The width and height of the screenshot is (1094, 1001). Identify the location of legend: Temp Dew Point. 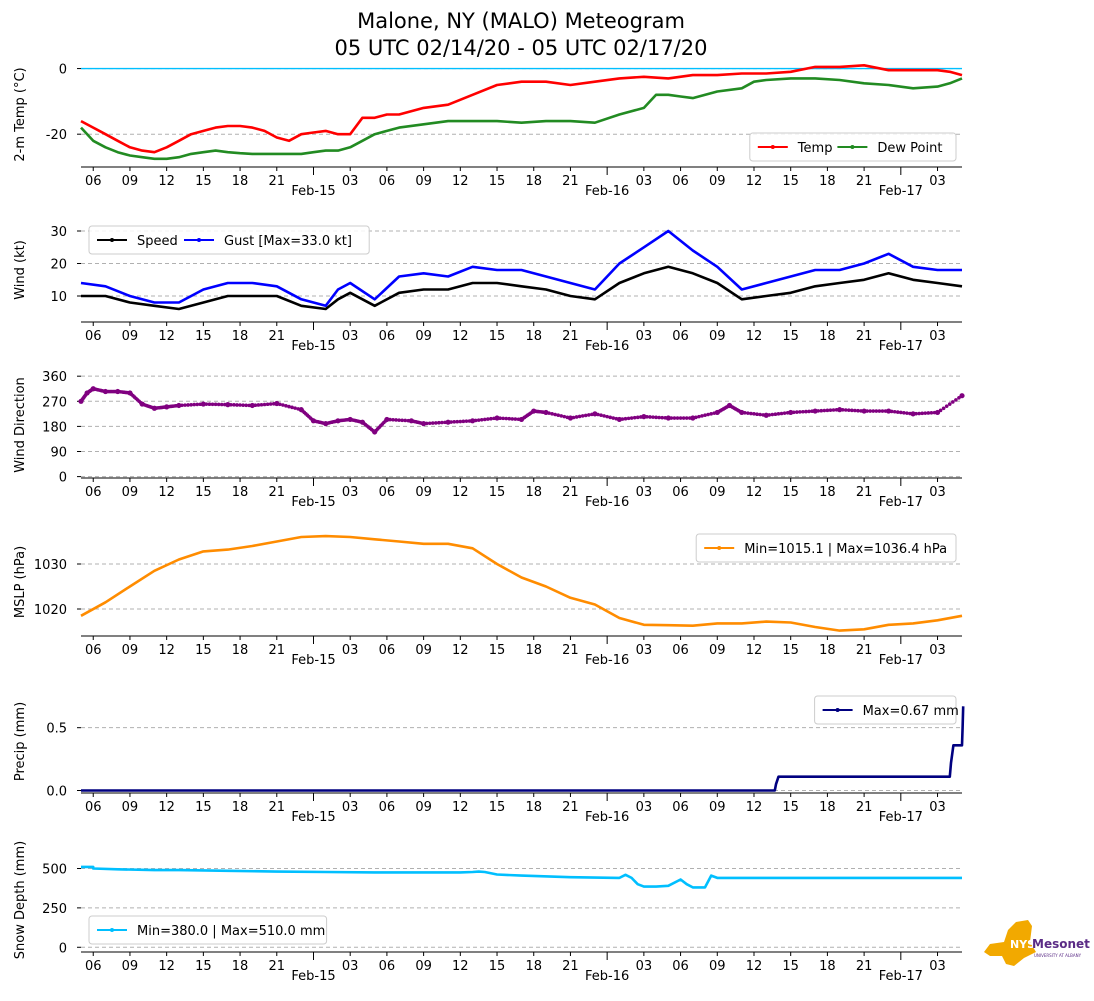
(853, 147).